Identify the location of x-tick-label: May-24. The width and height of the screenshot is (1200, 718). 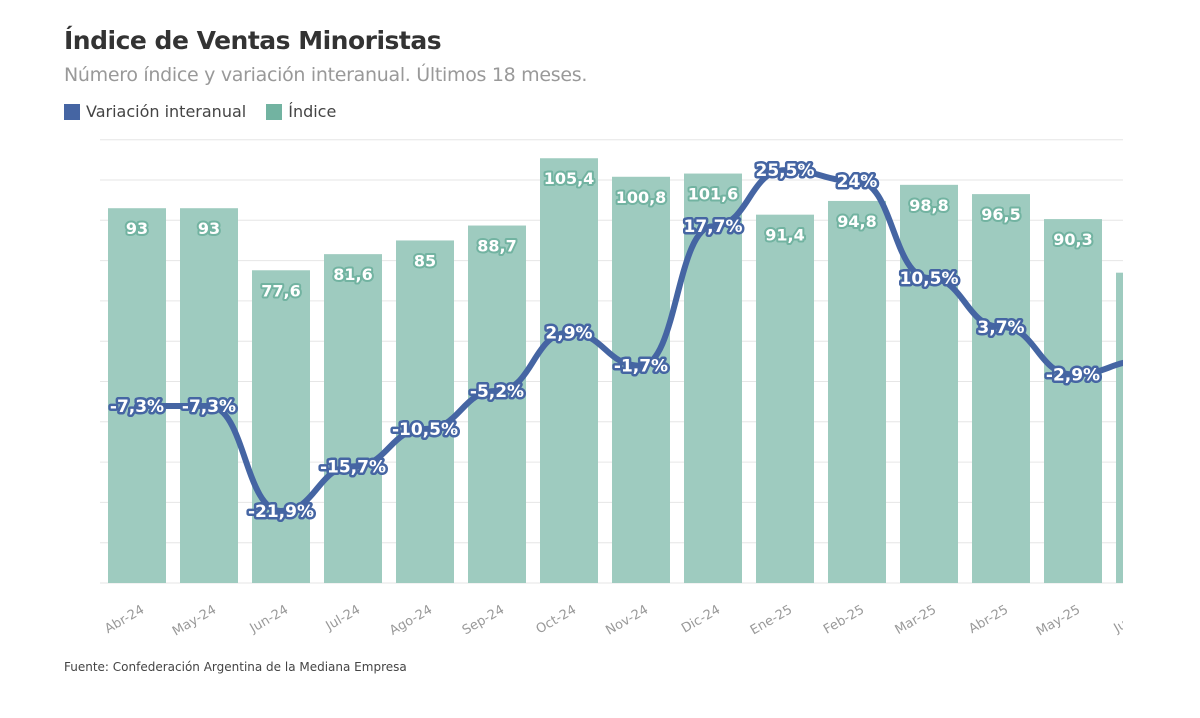
(194, 620).